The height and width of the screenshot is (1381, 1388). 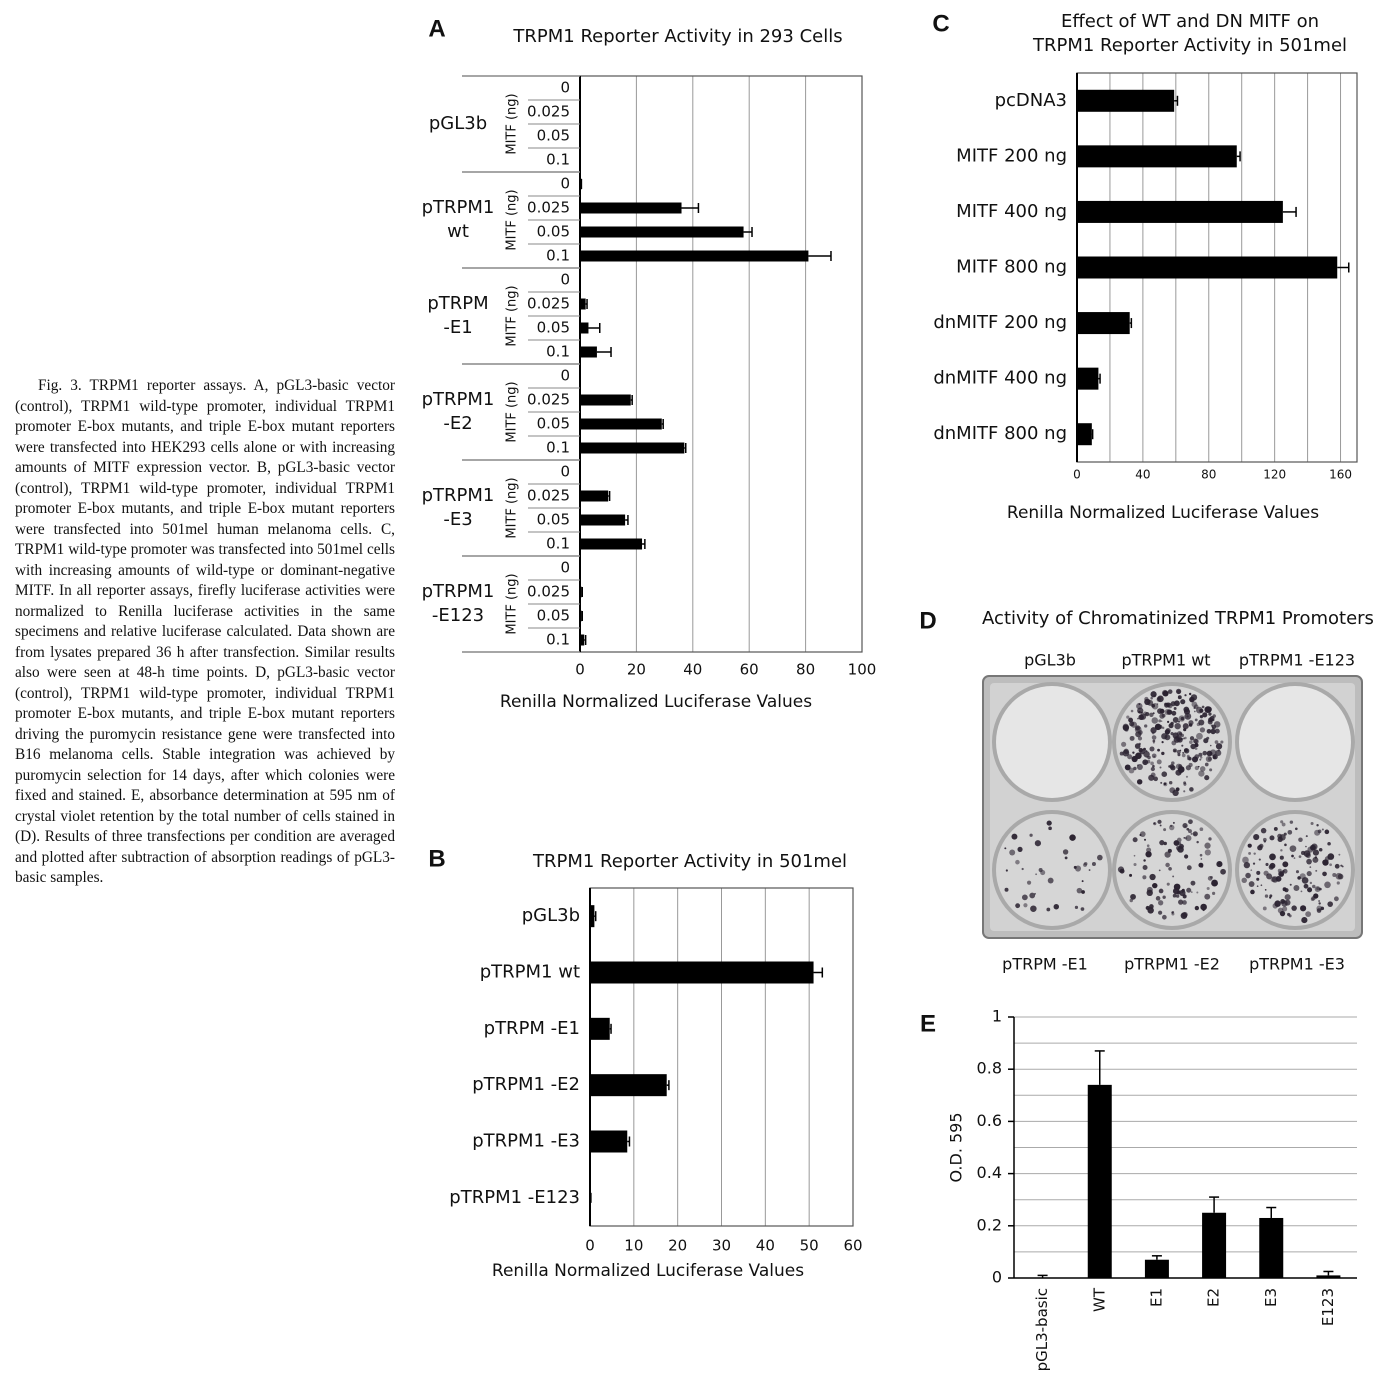 What do you see at coordinates (514, 1197) in the screenshot?
I see `y-tick-label: pTRPM1 -E123` at bounding box center [514, 1197].